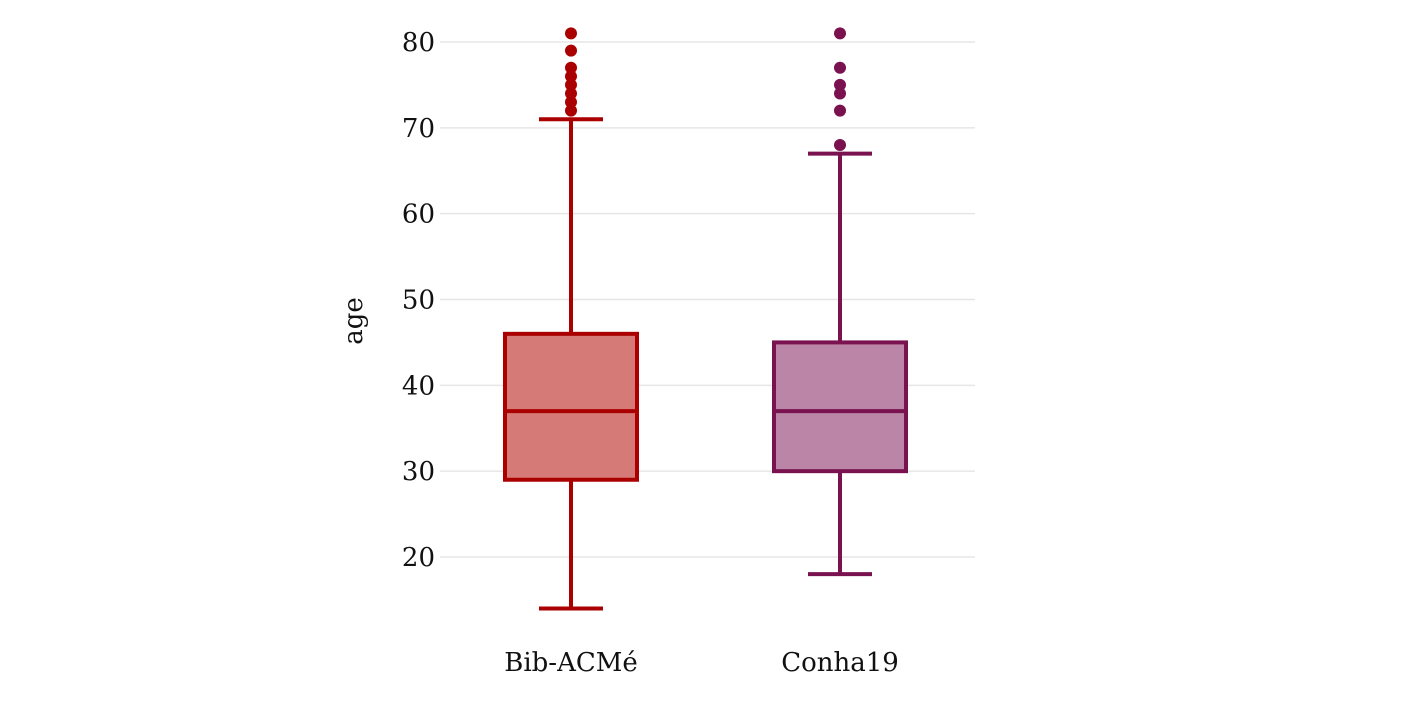 This screenshot has height=704, width=1412. What do you see at coordinates (418, 129) in the screenshot?
I see `y-tick-label-70: 70` at bounding box center [418, 129].